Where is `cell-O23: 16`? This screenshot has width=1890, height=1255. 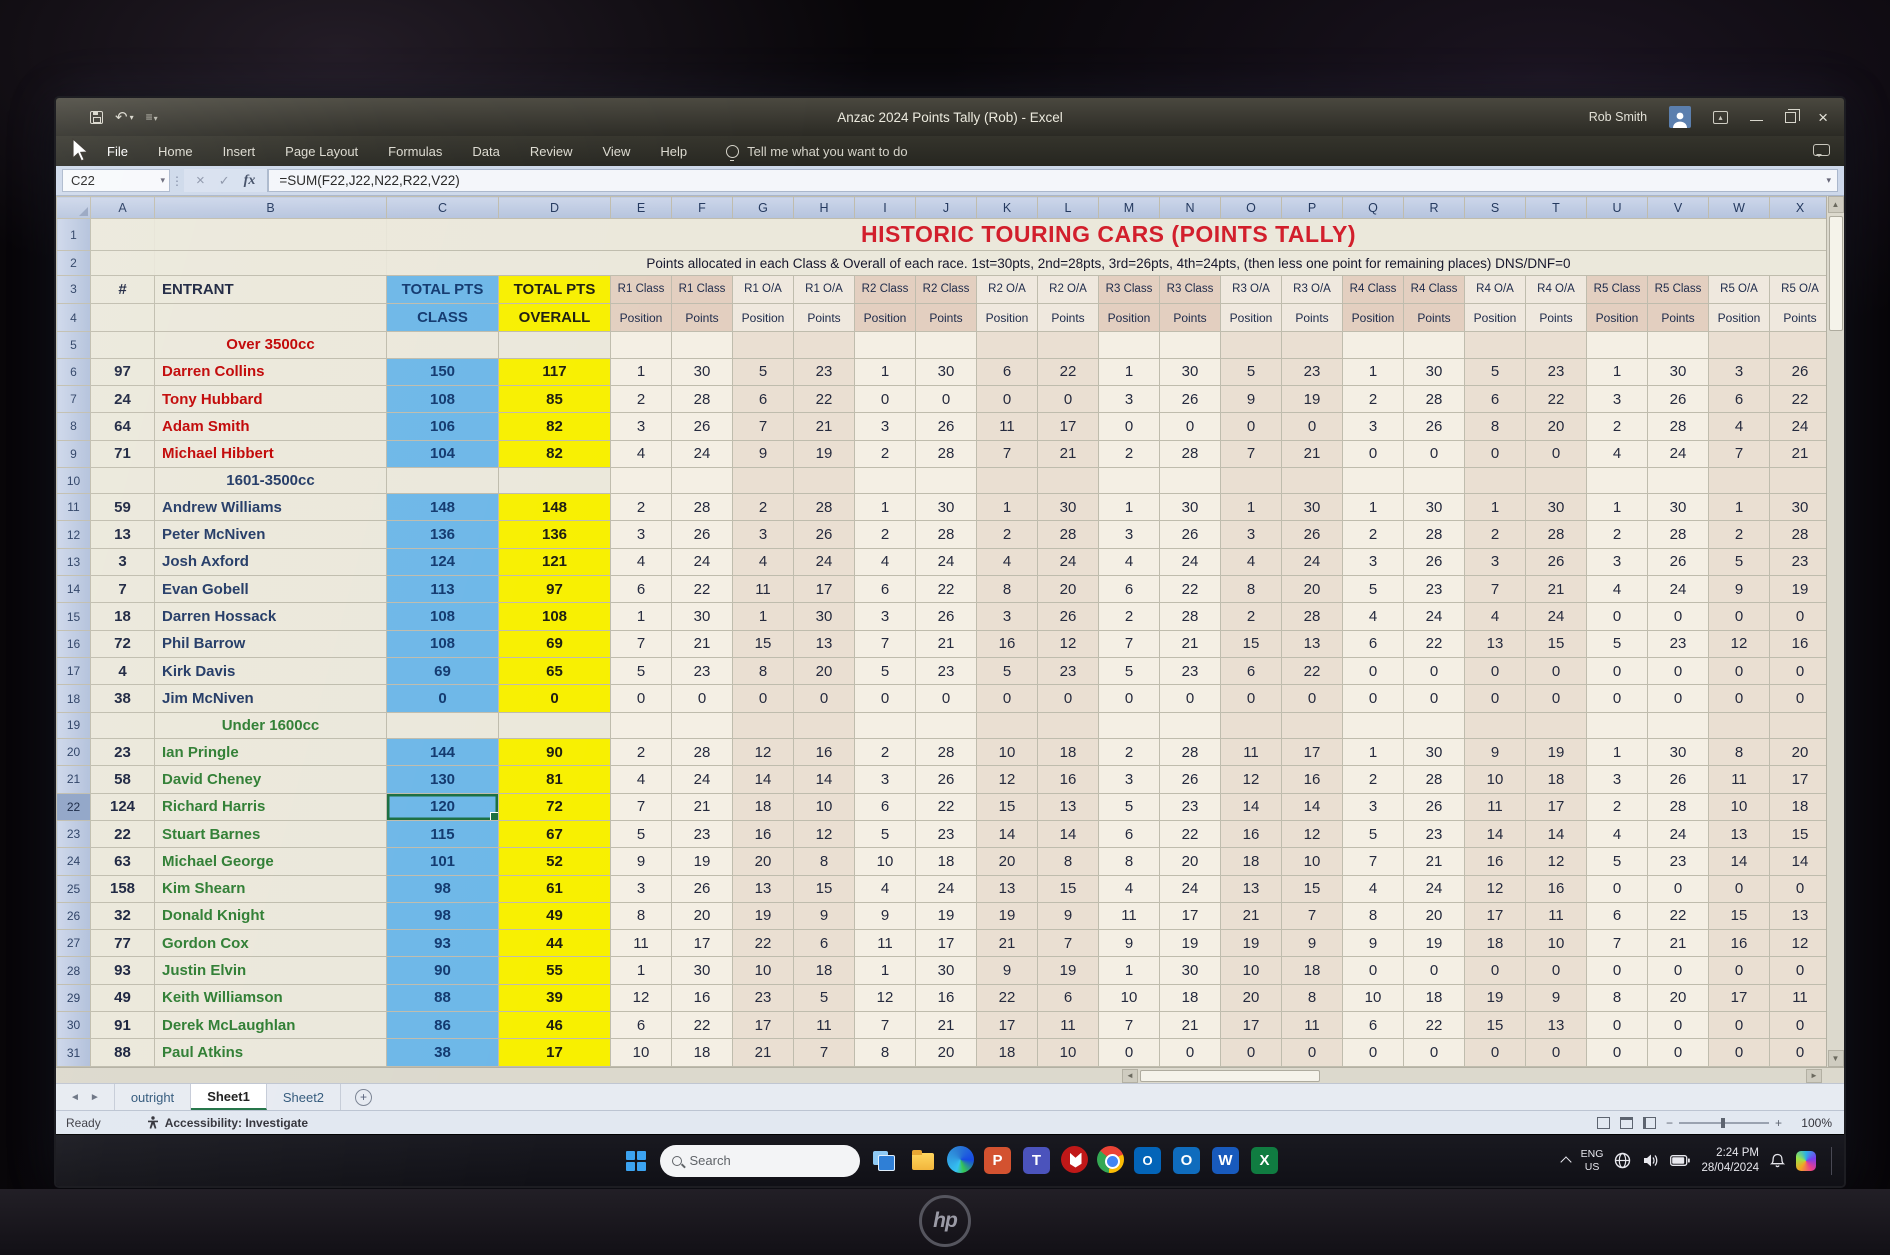
cell-O23: 16 is located at coordinates (1251, 834).